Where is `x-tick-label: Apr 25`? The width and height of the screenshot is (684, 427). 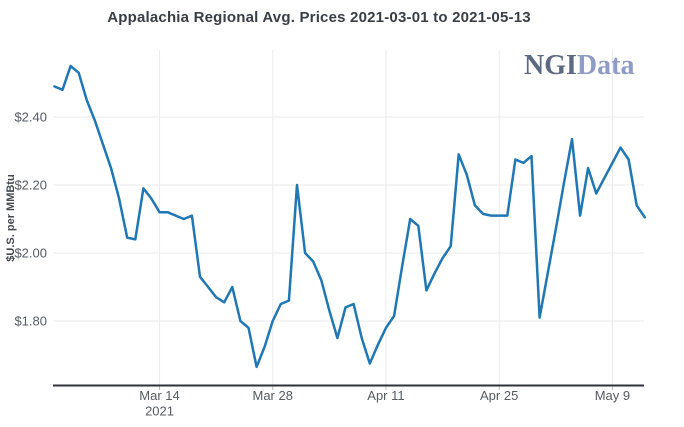 x-tick-label: Apr 25 is located at coordinates (499, 395).